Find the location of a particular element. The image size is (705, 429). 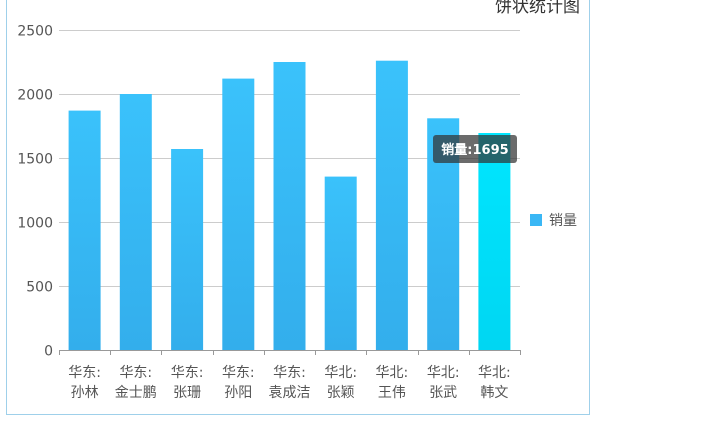

x-tick-label: 华北:王伟 is located at coordinates (392, 383).